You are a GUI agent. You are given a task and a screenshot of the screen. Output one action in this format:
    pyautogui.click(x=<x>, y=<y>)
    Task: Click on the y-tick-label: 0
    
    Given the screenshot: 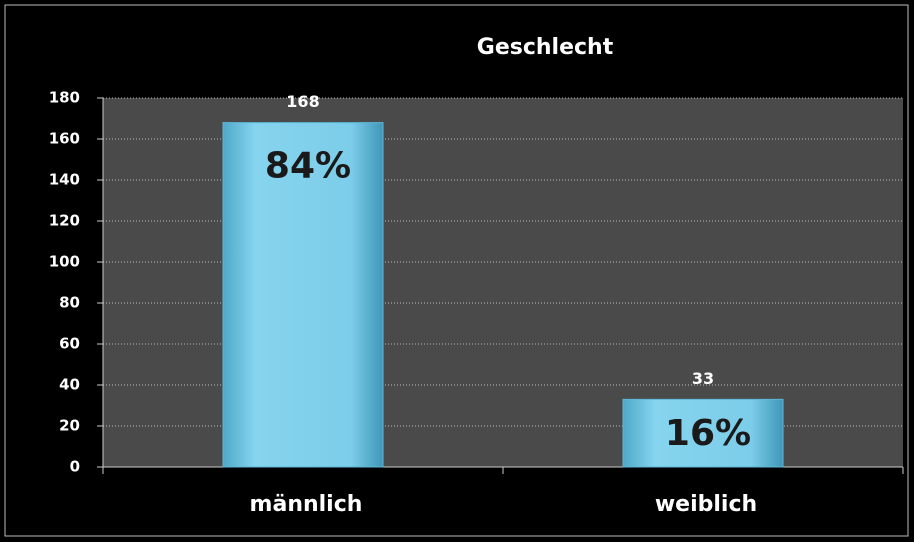 What is the action you would take?
    pyautogui.click(x=75, y=467)
    